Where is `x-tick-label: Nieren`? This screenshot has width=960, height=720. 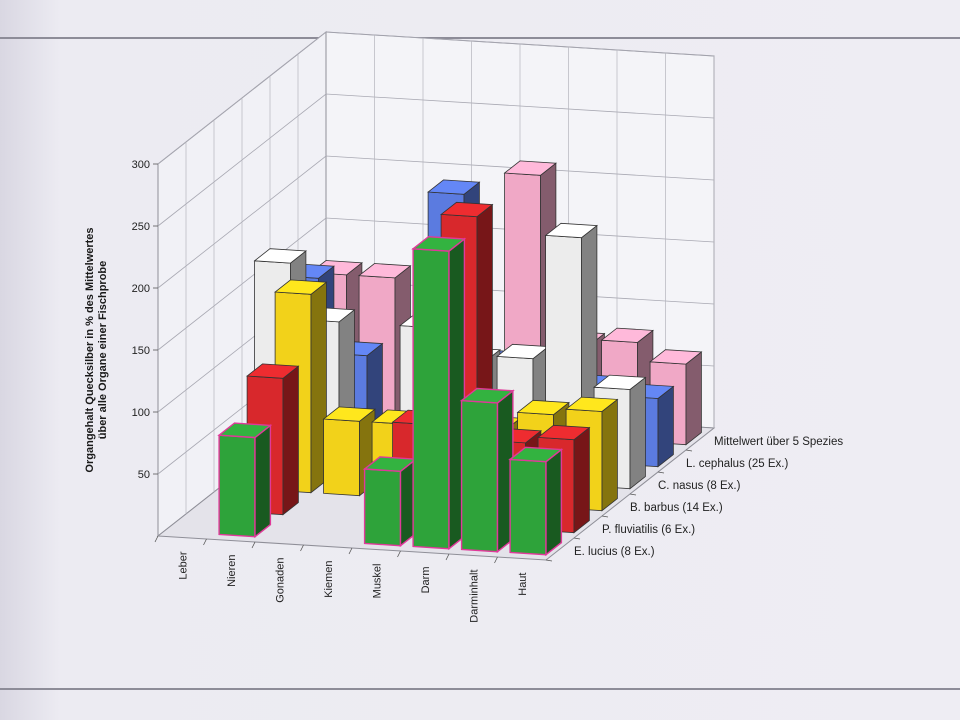 x-tick-label: Nieren is located at coordinates (232, 571).